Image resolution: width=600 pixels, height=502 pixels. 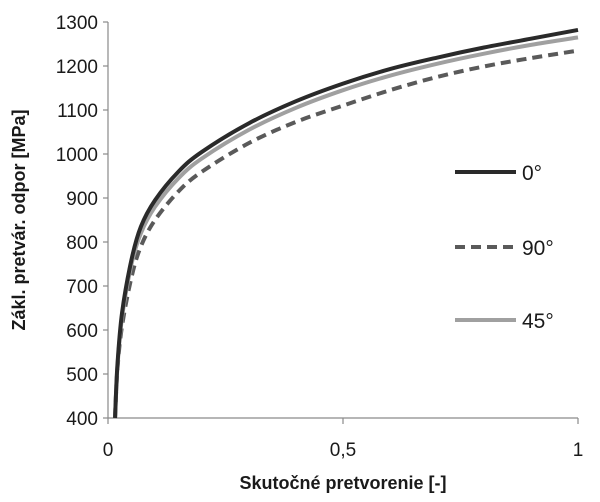 I want to click on legend-label: 0°, so click(x=532, y=173).